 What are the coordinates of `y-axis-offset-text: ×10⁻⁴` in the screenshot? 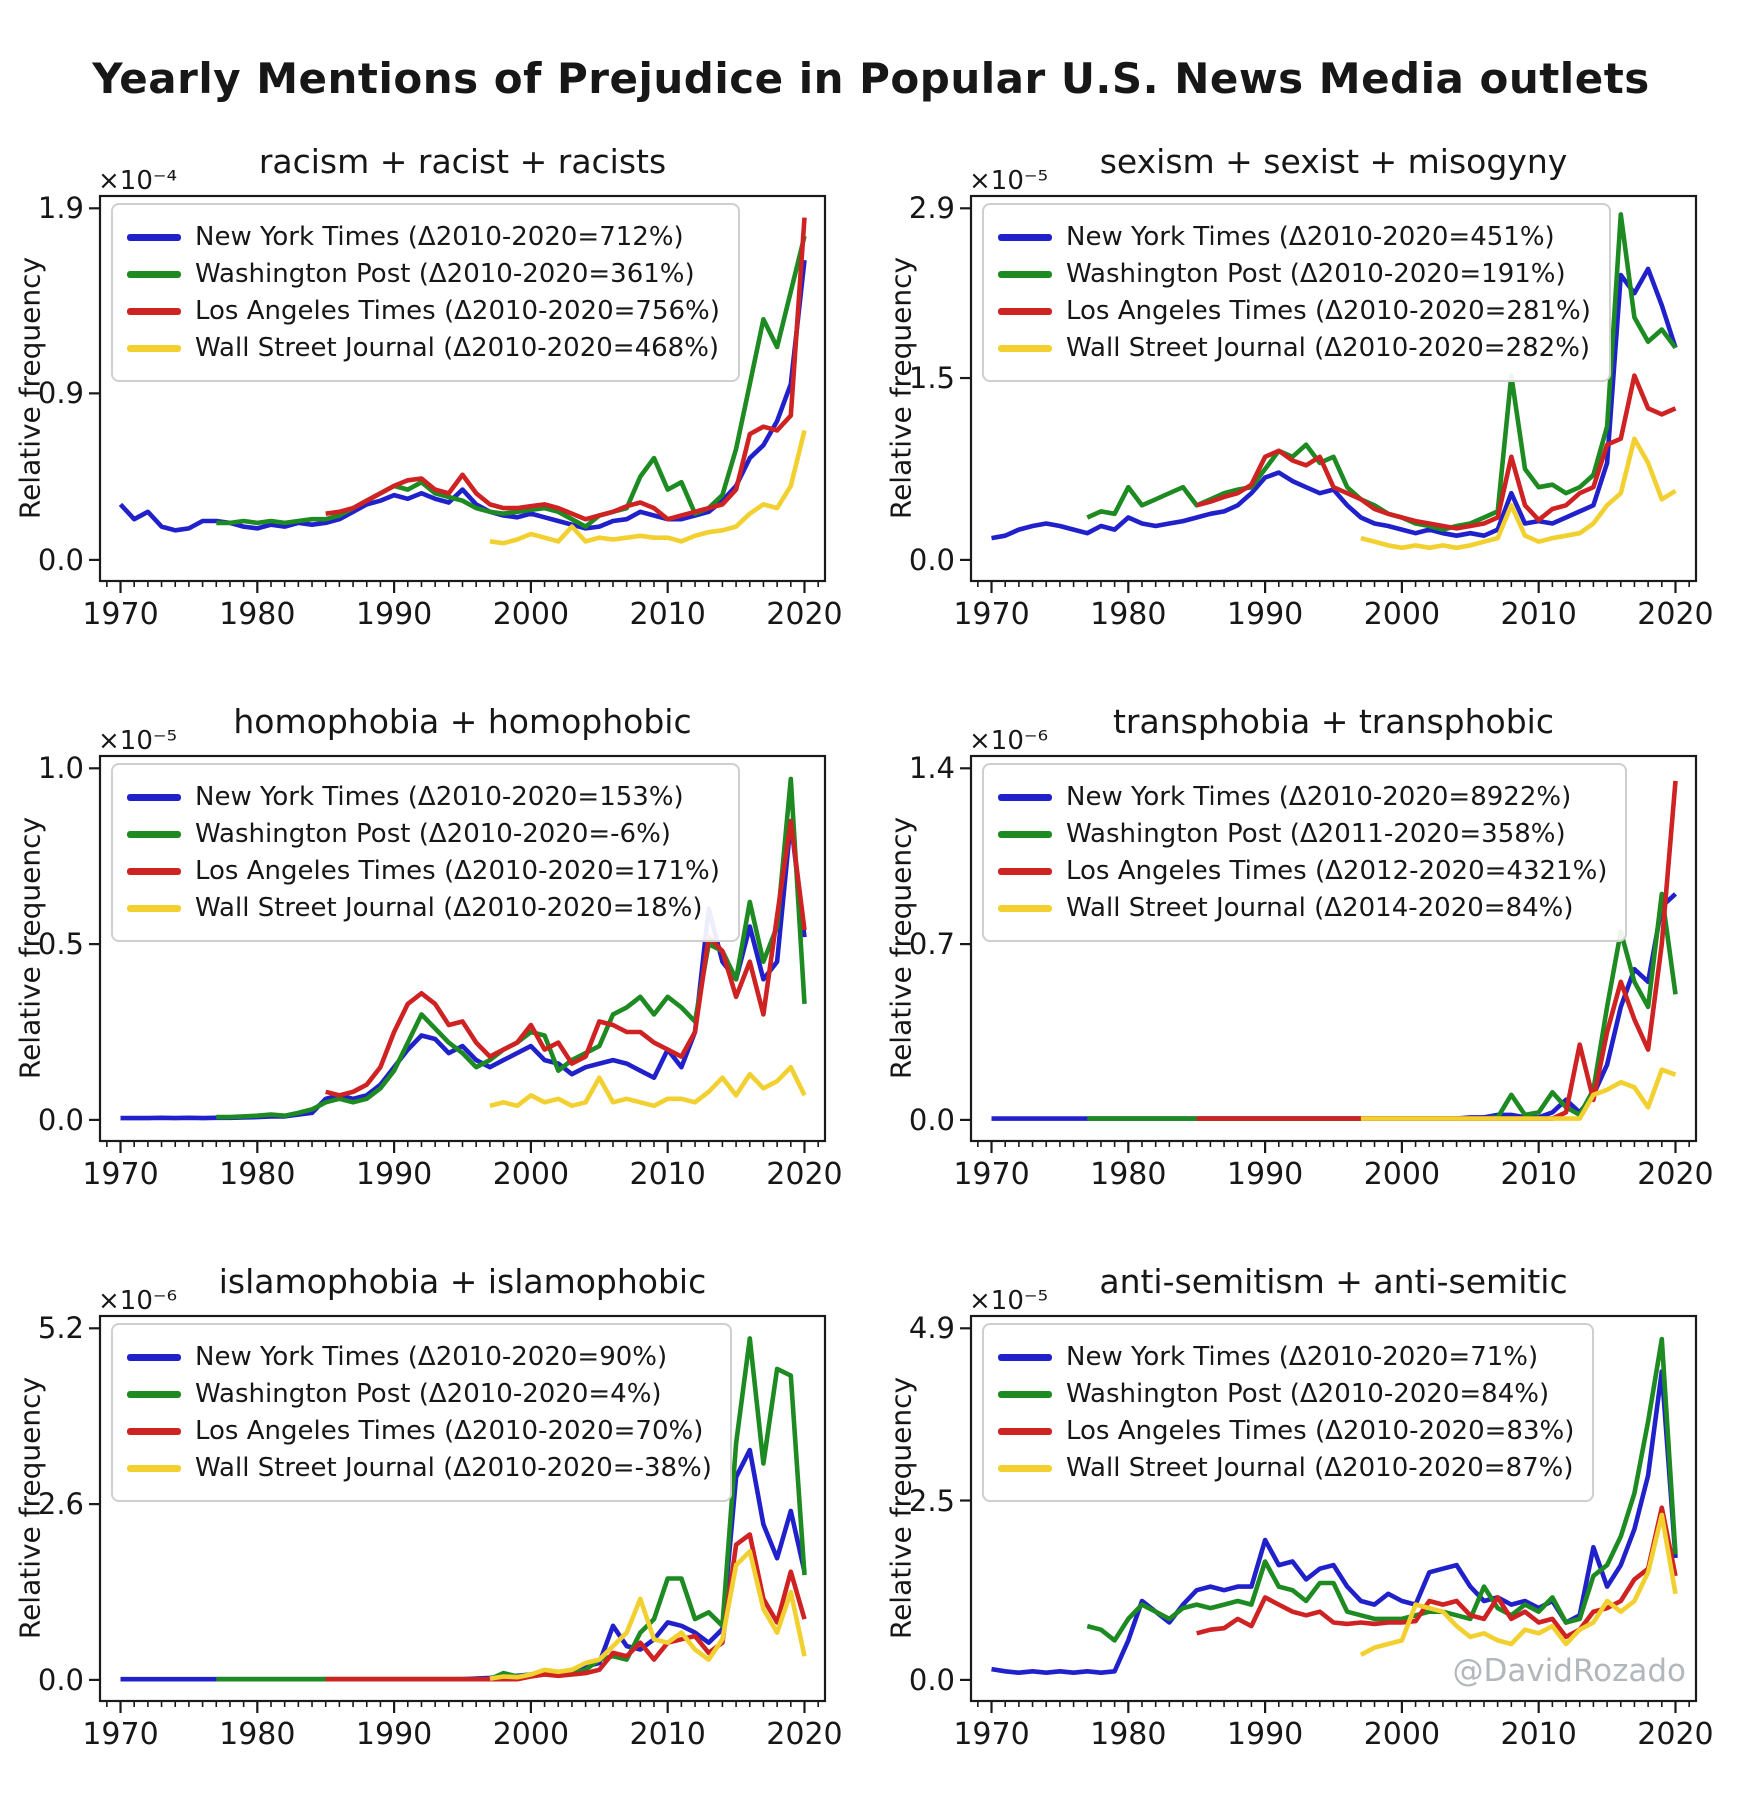 It's located at (138, 181).